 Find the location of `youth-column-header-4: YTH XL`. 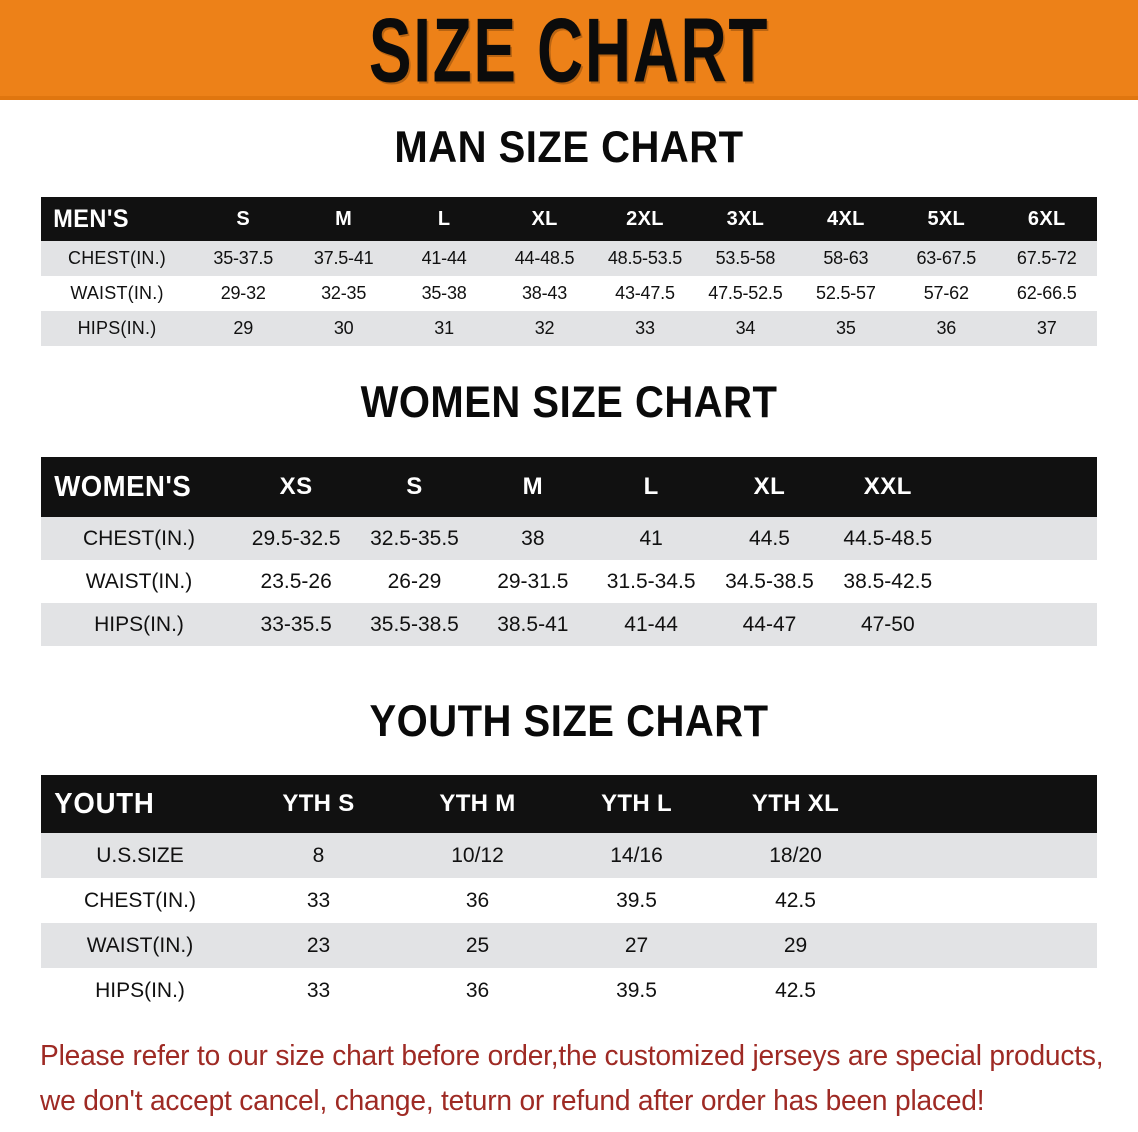

youth-column-header-4: YTH XL is located at coordinates (795, 803).